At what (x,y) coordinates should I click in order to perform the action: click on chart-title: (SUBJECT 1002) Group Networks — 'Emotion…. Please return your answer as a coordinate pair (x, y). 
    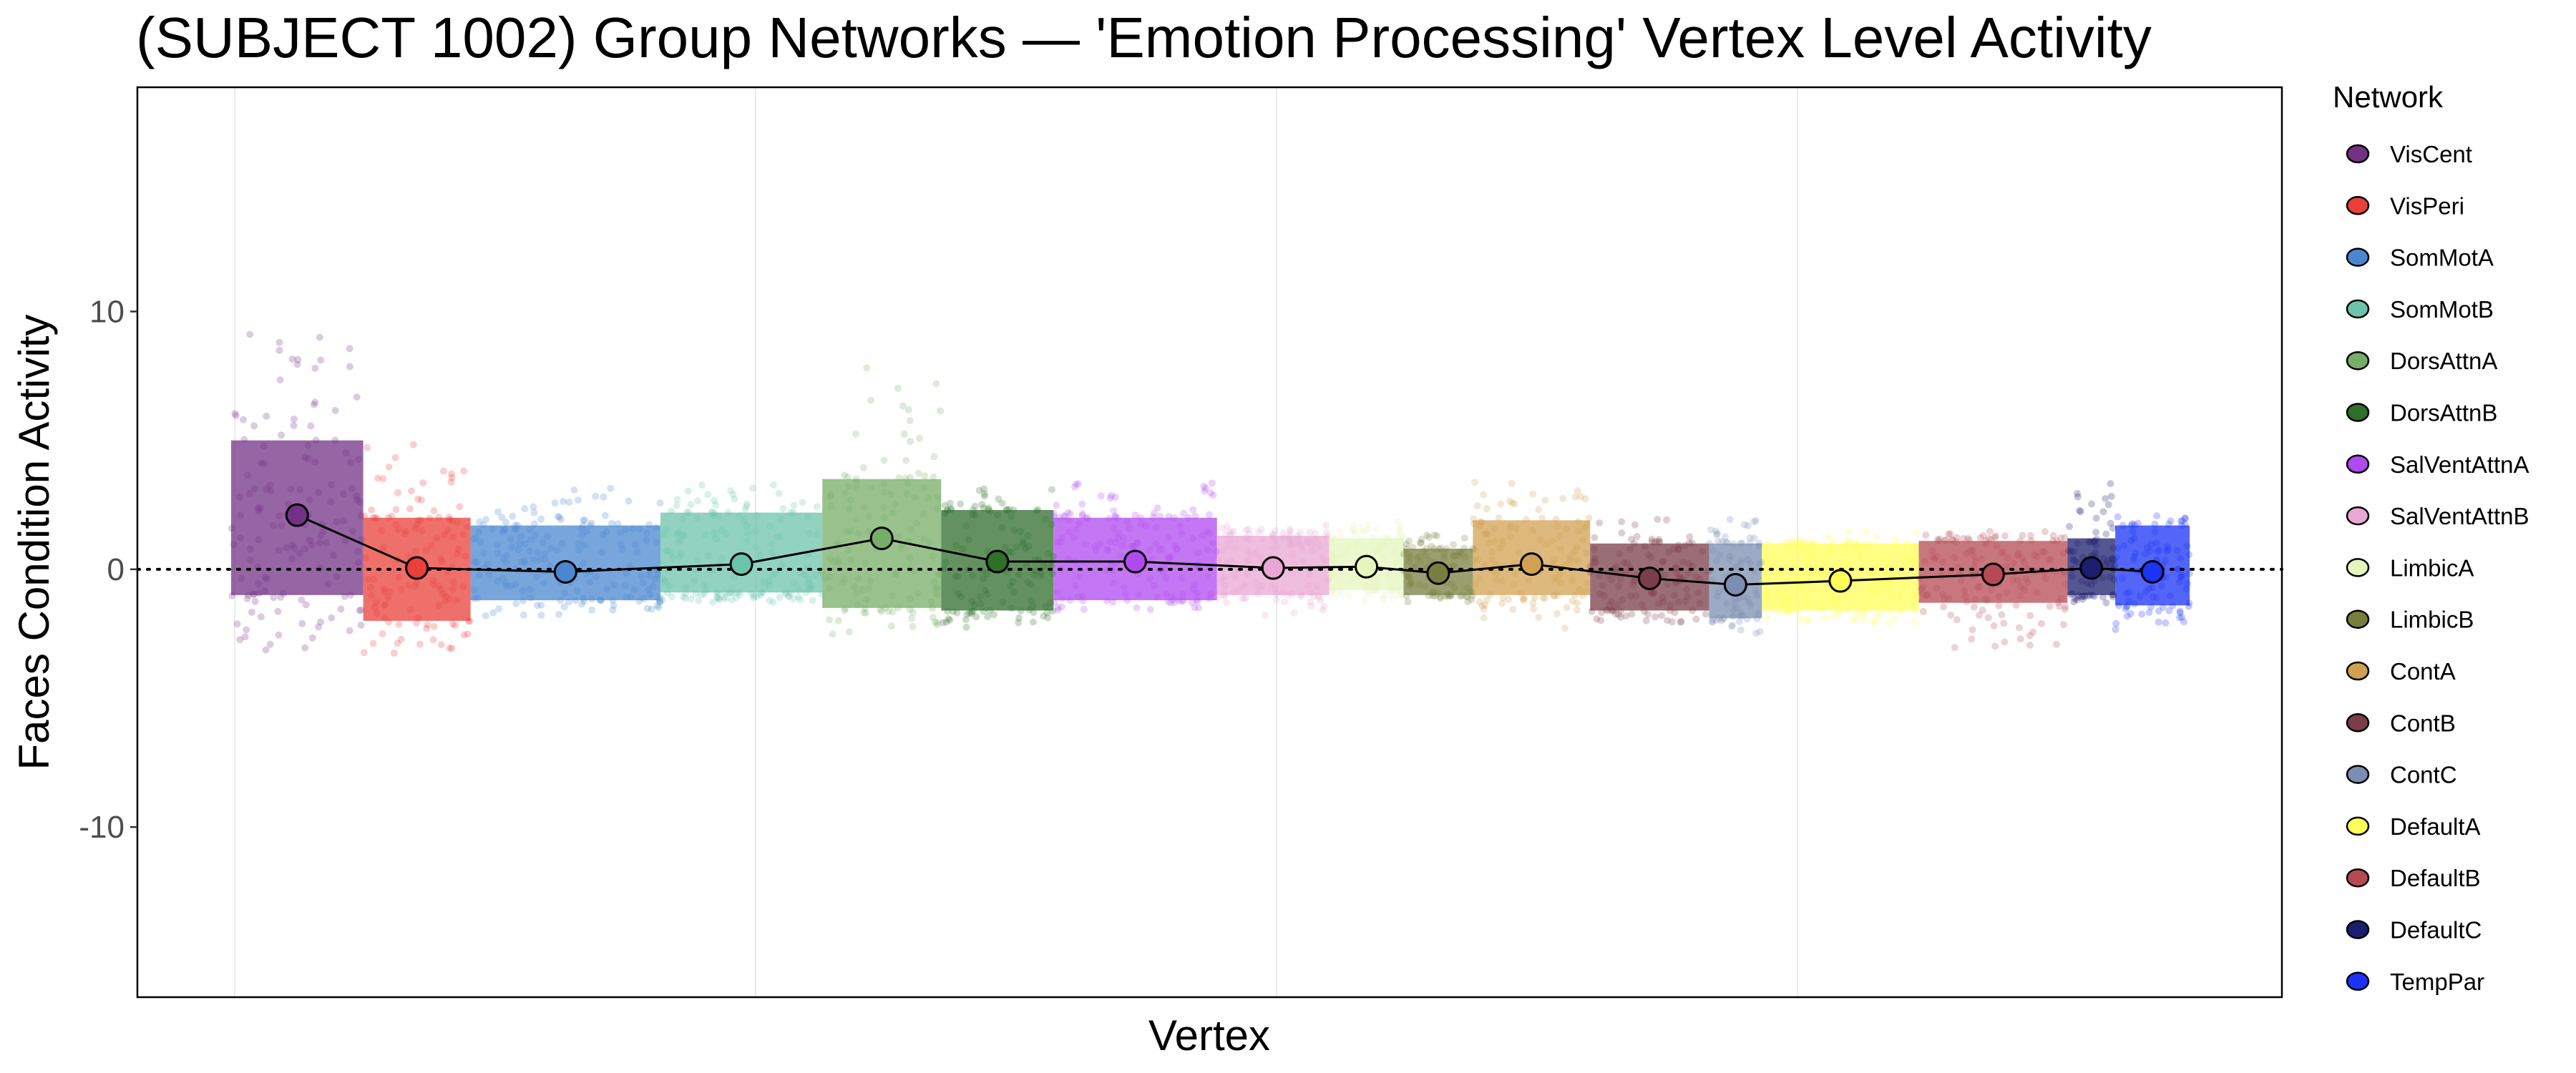
    Looking at the image, I should click on (1144, 37).